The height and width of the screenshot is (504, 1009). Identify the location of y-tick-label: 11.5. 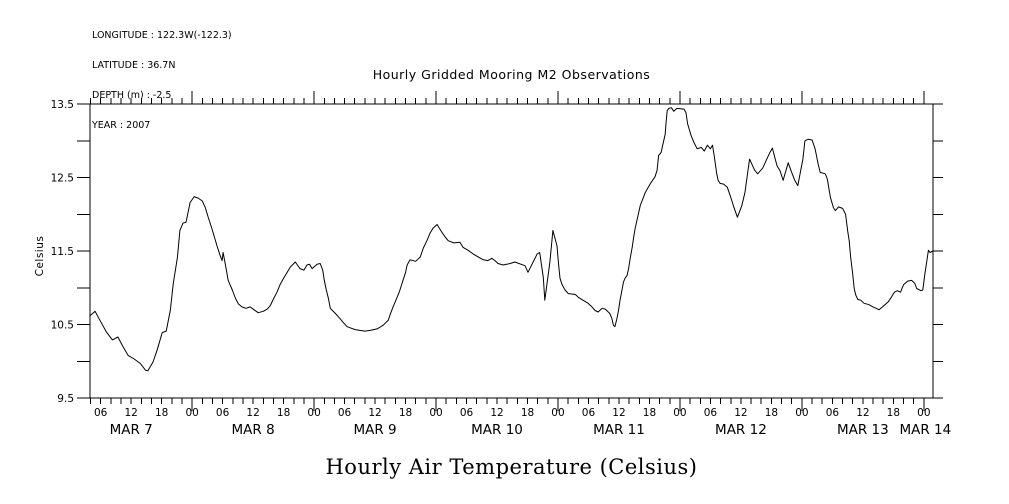
(62, 252).